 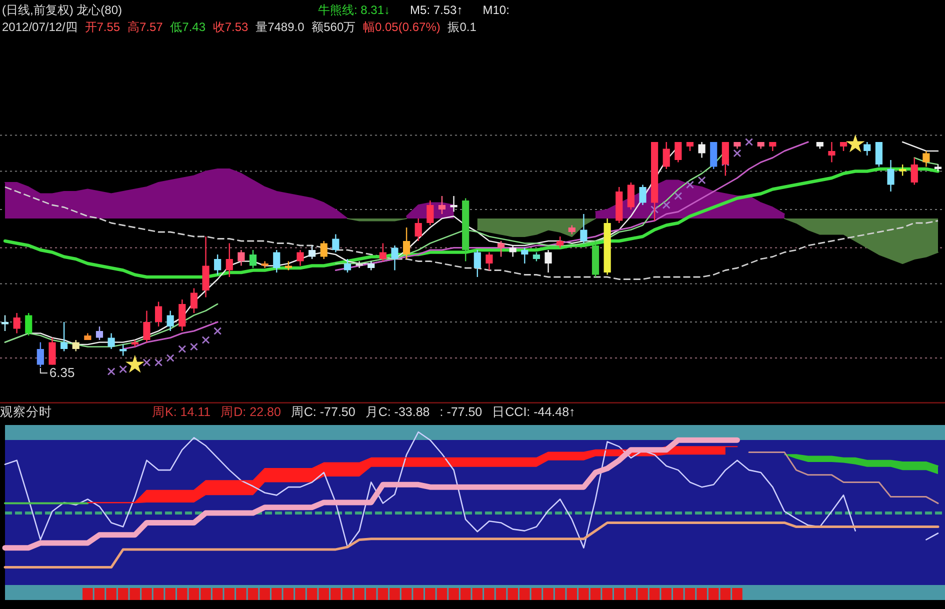 What do you see at coordinates (250, 412) in the screenshot?
I see `text: 周D: 22.80` at bounding box center [250, 412].